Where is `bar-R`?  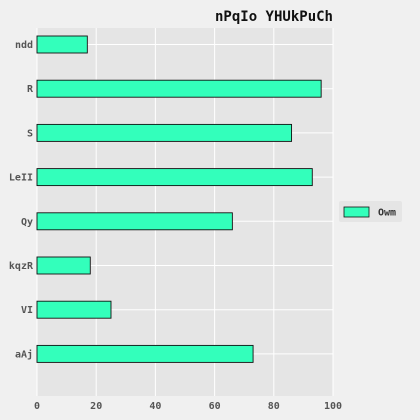 bar-R is located at coordinates (179, 88).